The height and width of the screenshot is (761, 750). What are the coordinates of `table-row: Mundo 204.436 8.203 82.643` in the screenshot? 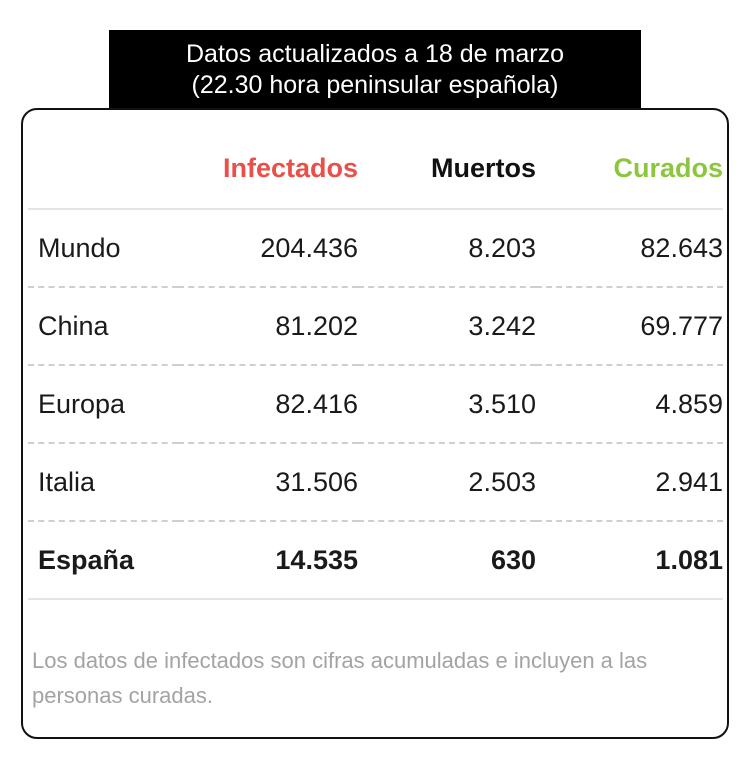 It's located at (375, 248).